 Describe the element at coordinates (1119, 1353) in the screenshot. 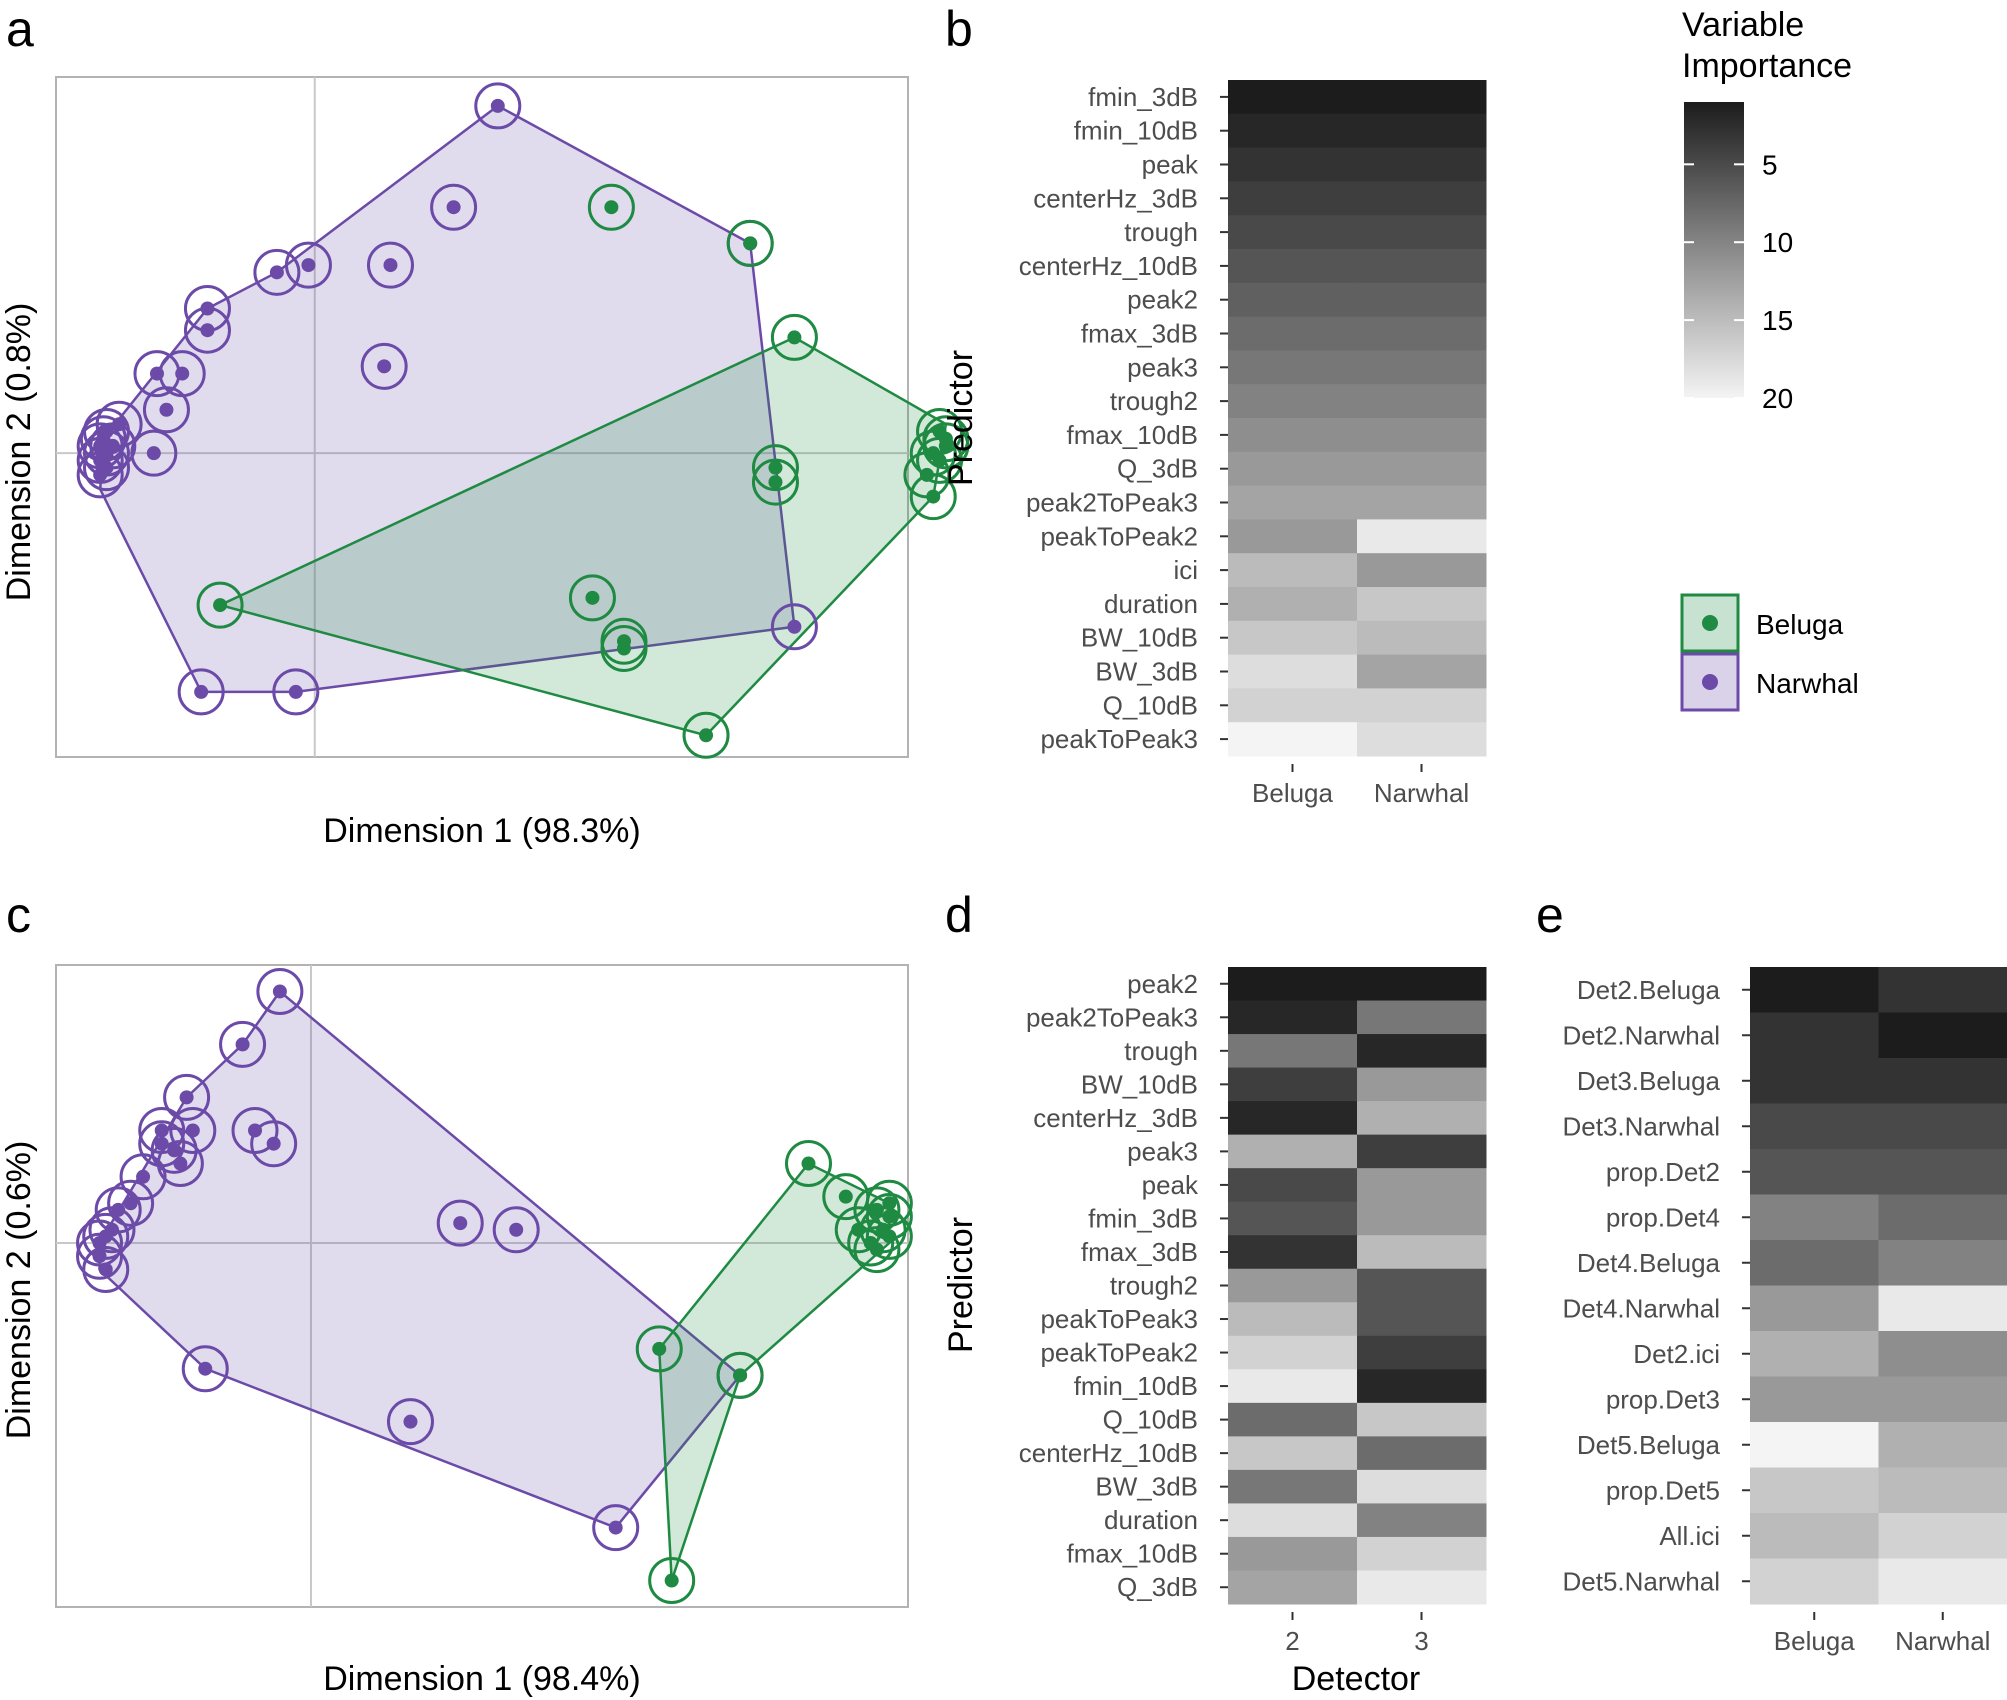

I see `heatmap-d-row-label: peakToPeak2` at that location.